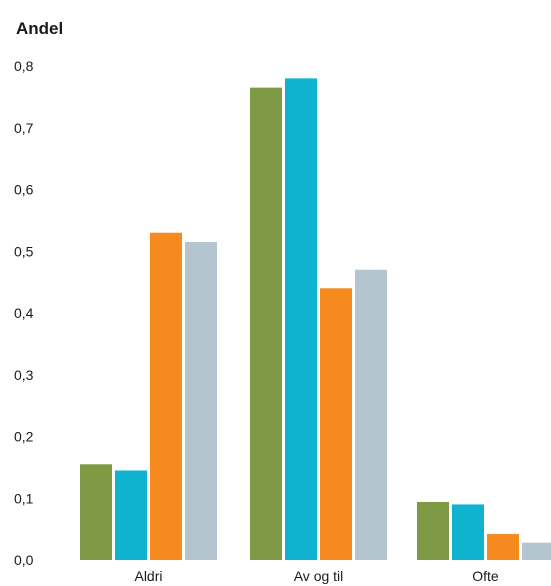 The image size is (551, 586). Describe the element at coordinates (319, 576) in the screenshot. I see `x-category-label: Av og til` at that location.